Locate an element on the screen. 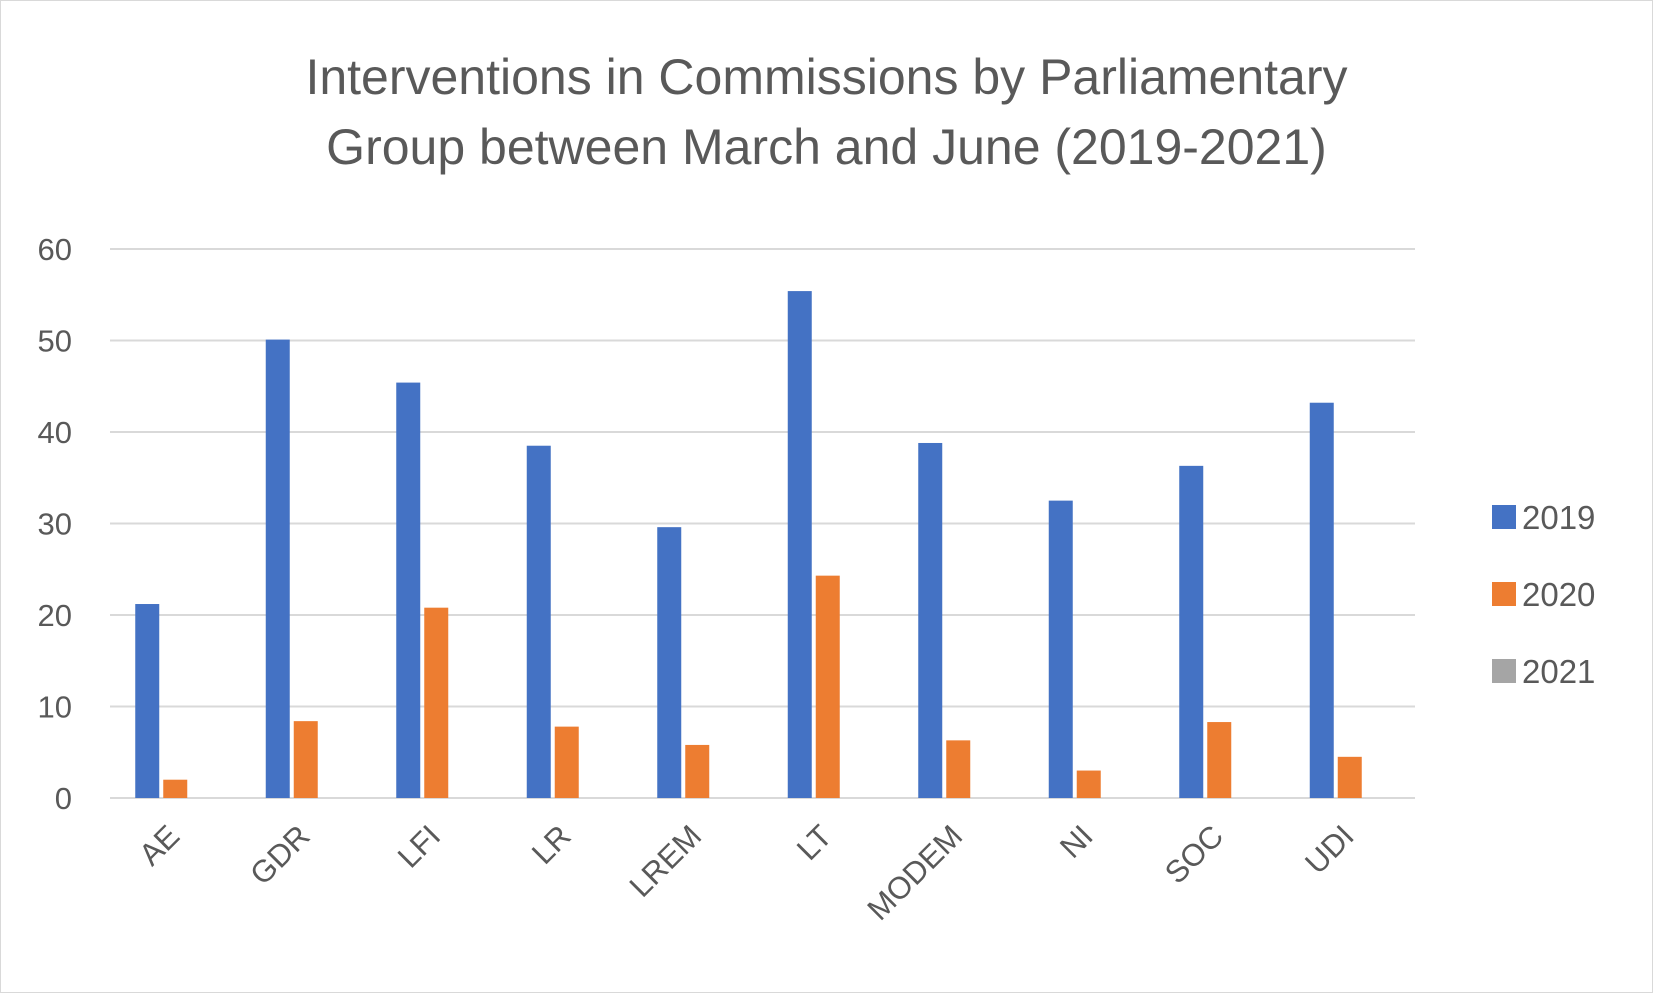  x-category-label: AE is located at coordinates (159, 845).